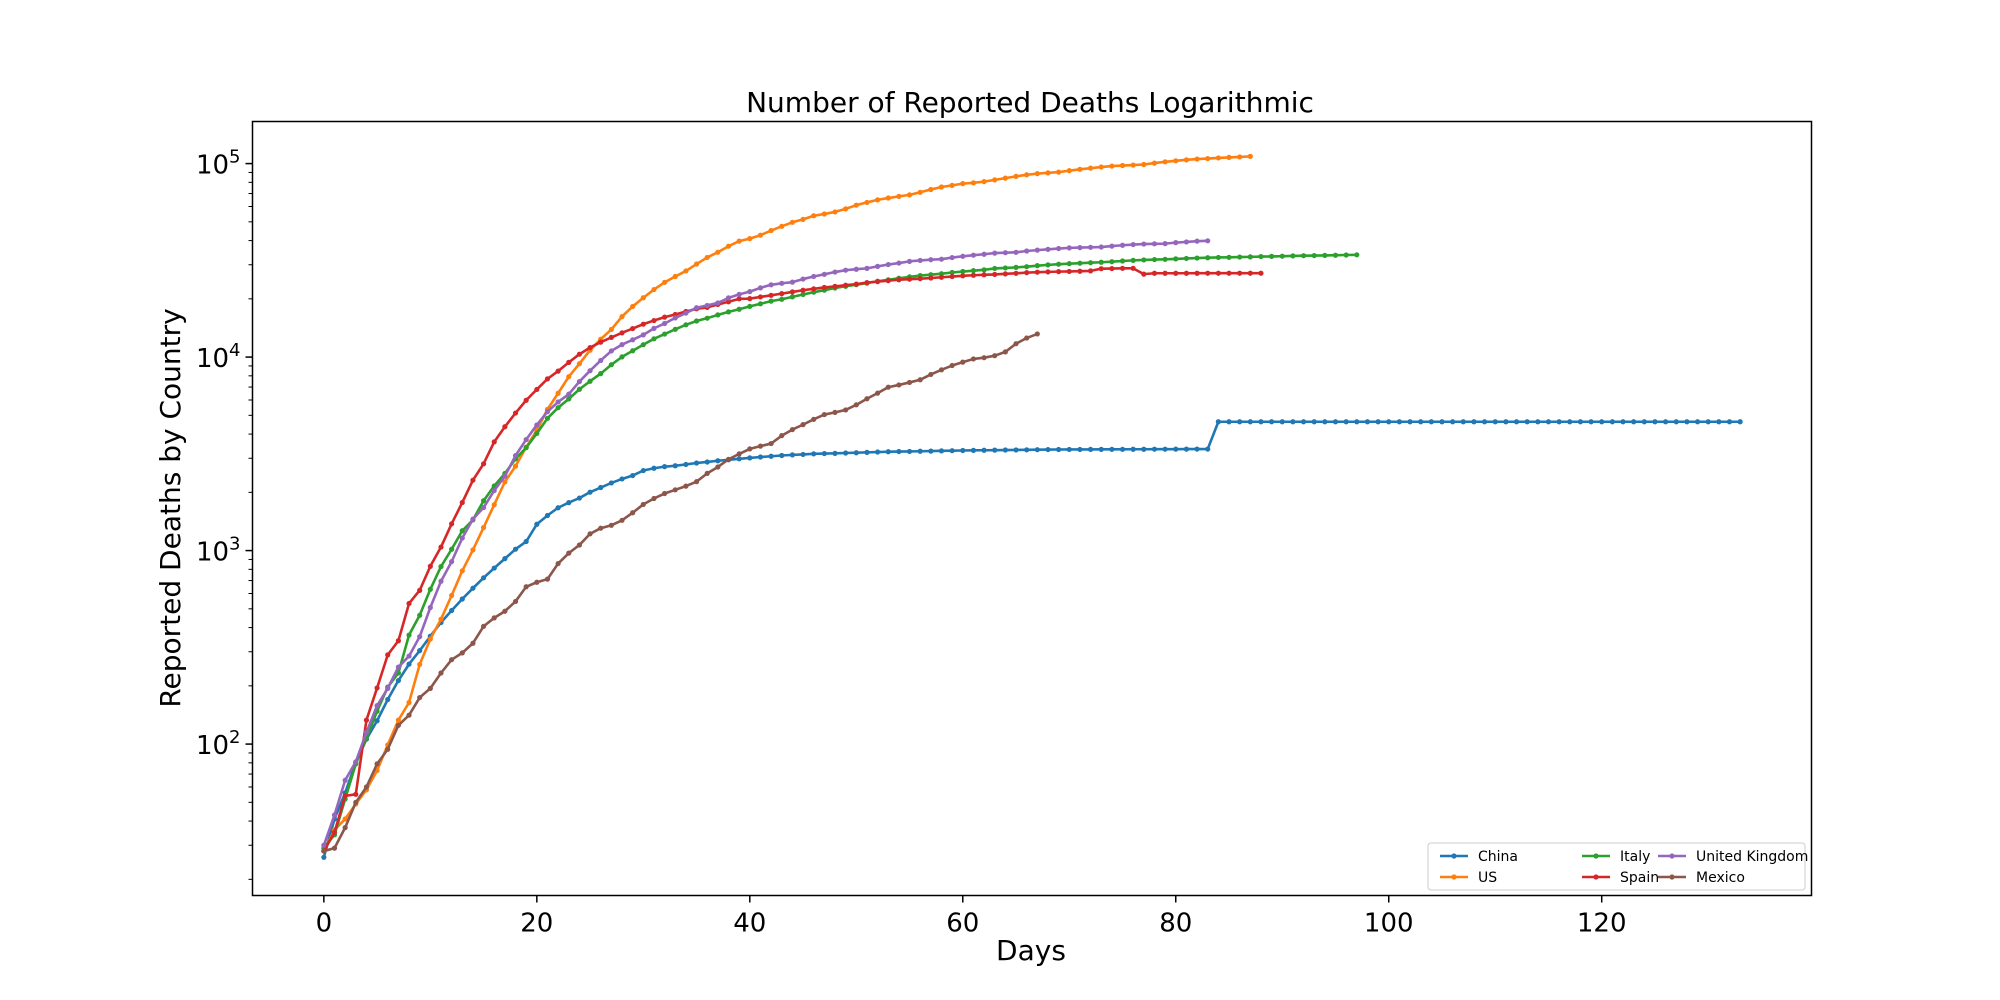  Describe the element at coordinates (1602, 924) in the screenshot. I see `x-tick-label: 120` at that location.